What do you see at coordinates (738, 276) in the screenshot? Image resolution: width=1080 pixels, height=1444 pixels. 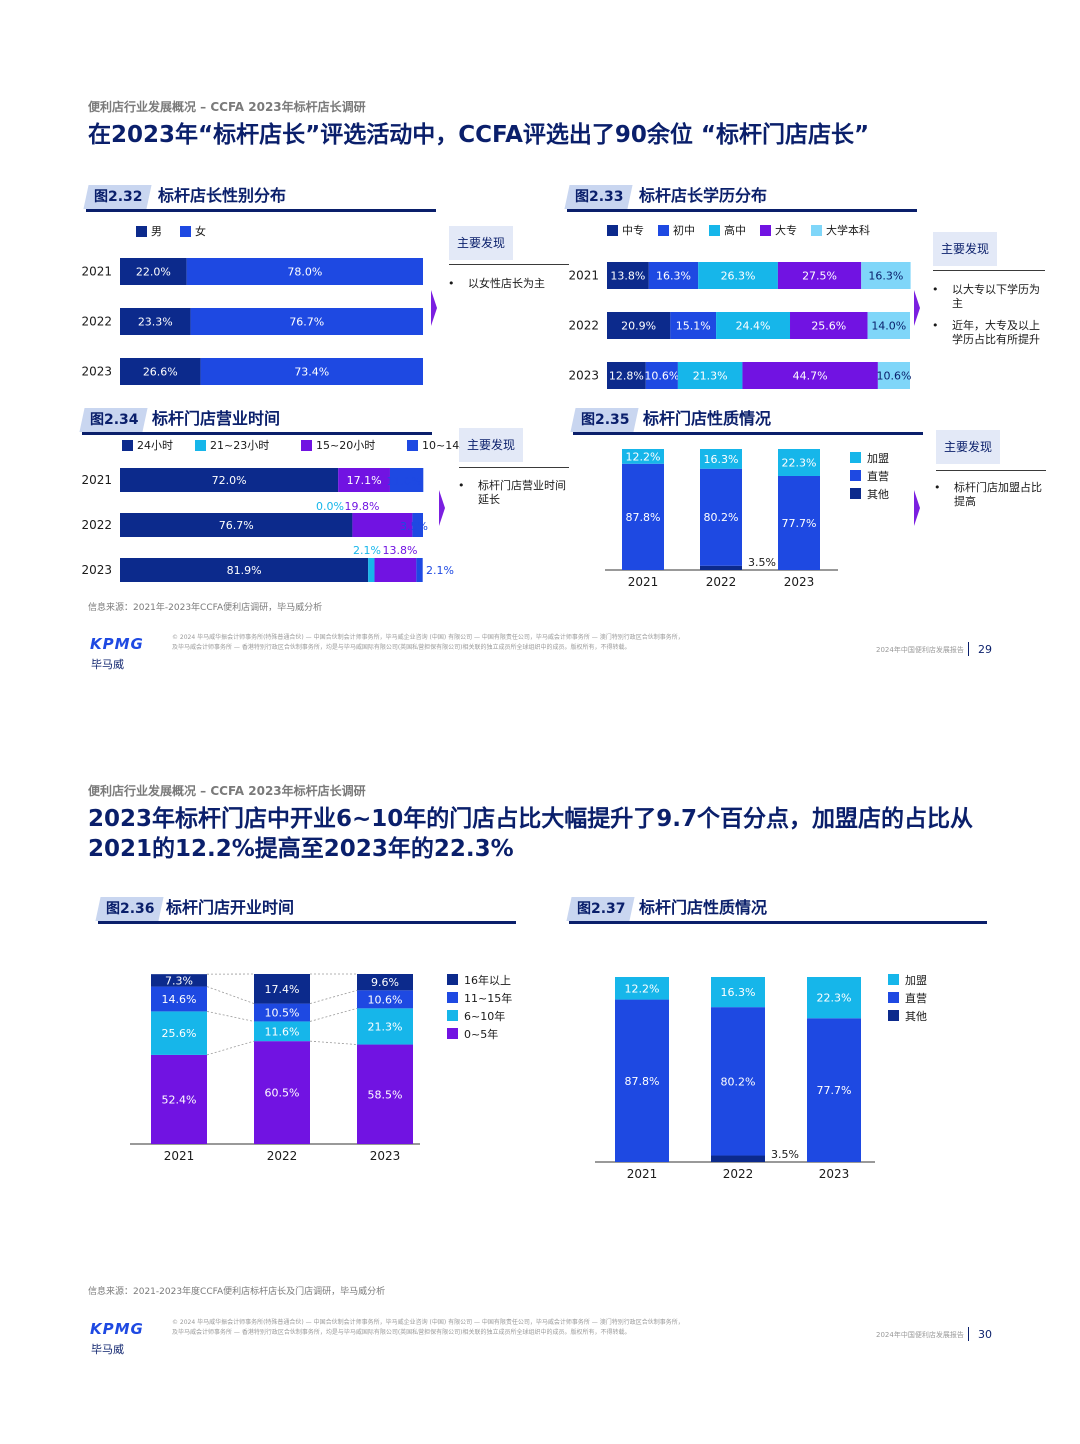 I see `data-label: 26.3%` at bounding box center [738, 276].